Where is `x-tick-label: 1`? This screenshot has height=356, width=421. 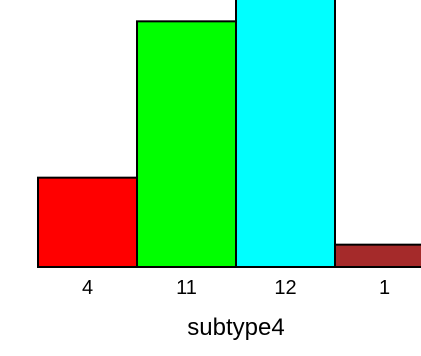
x-tick-label: 1 is located at coordinates (384, 288).